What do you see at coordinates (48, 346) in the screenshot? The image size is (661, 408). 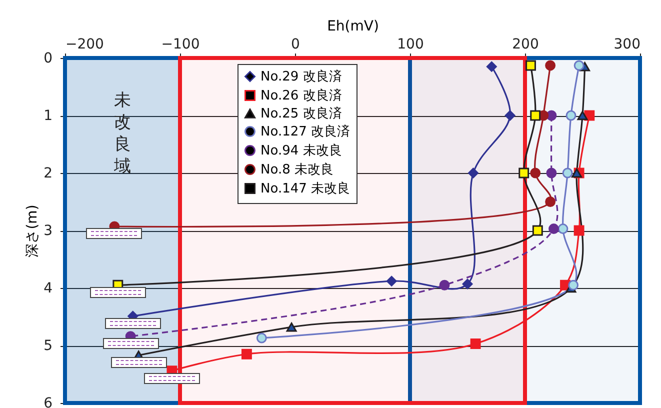 I see `y-tick-label: 5` at bounding box center [48, 346].